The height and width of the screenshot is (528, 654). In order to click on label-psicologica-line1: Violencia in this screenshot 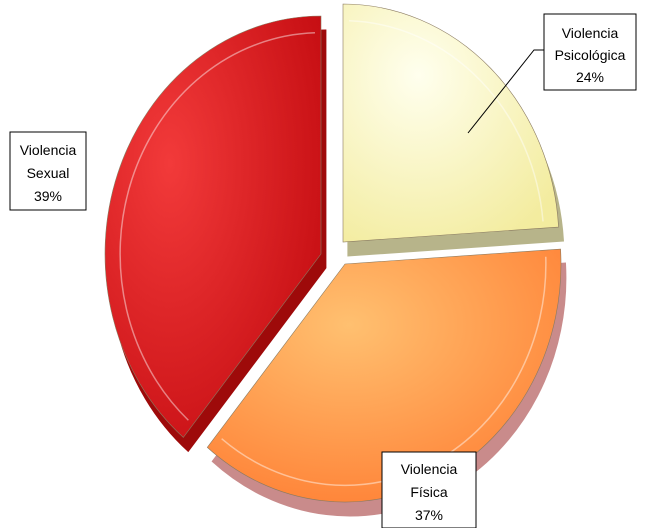, I will do `click(590, 33)`.